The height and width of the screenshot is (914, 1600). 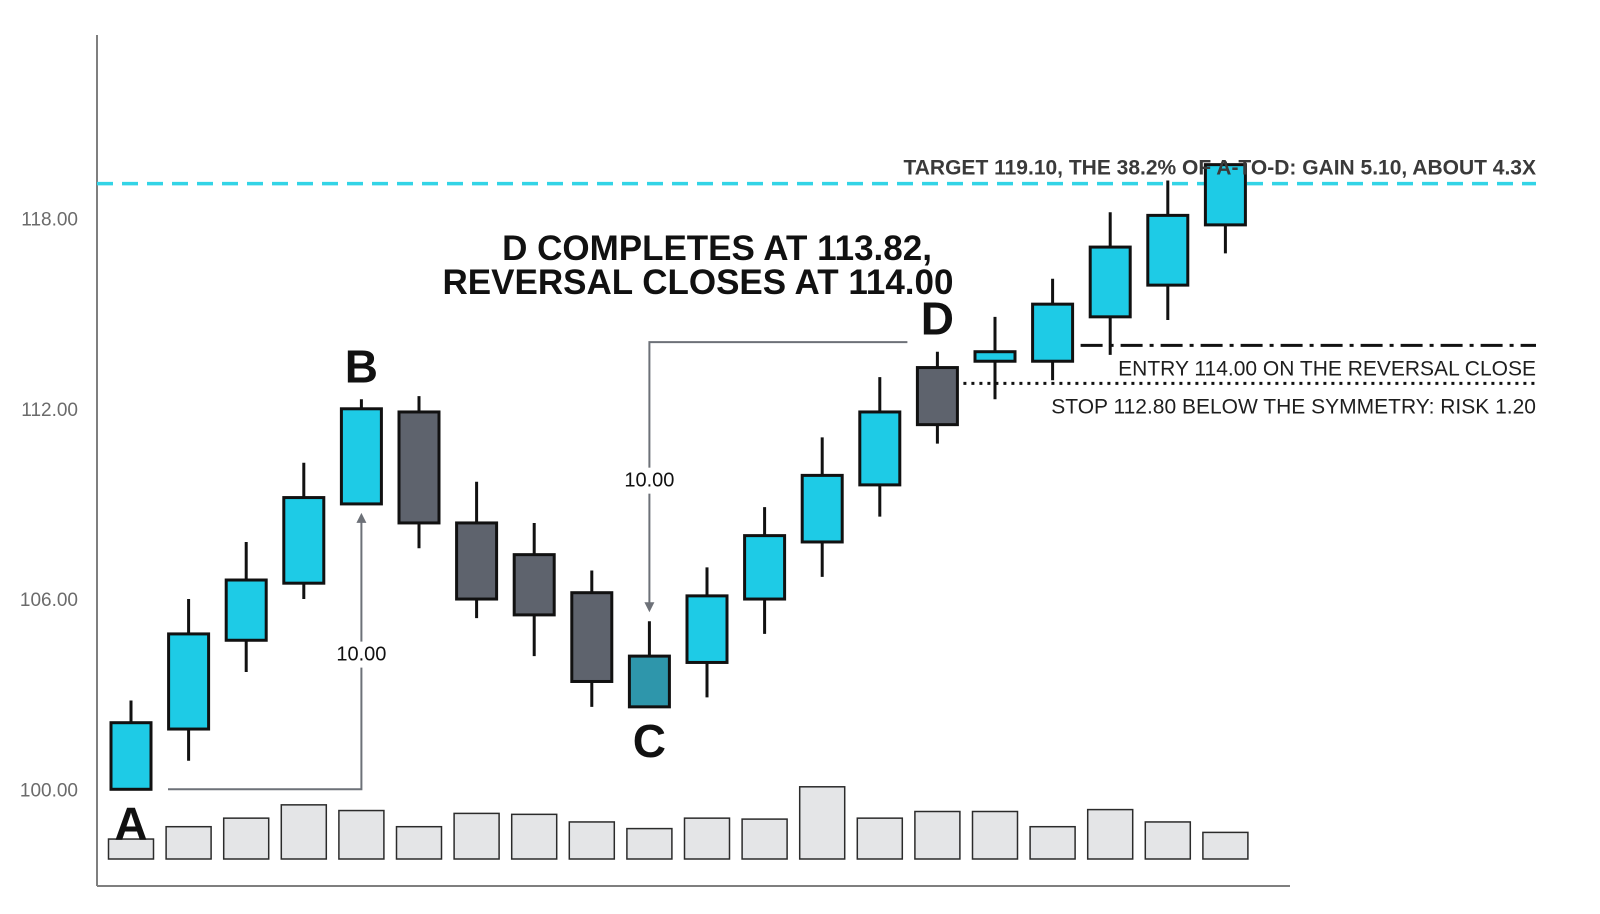 What do you see at coordinates (717, 248) in the screenshot?
I see `annotation-line-1: D COMPLETES AT 113.82,` at bounding box center [717, 248].